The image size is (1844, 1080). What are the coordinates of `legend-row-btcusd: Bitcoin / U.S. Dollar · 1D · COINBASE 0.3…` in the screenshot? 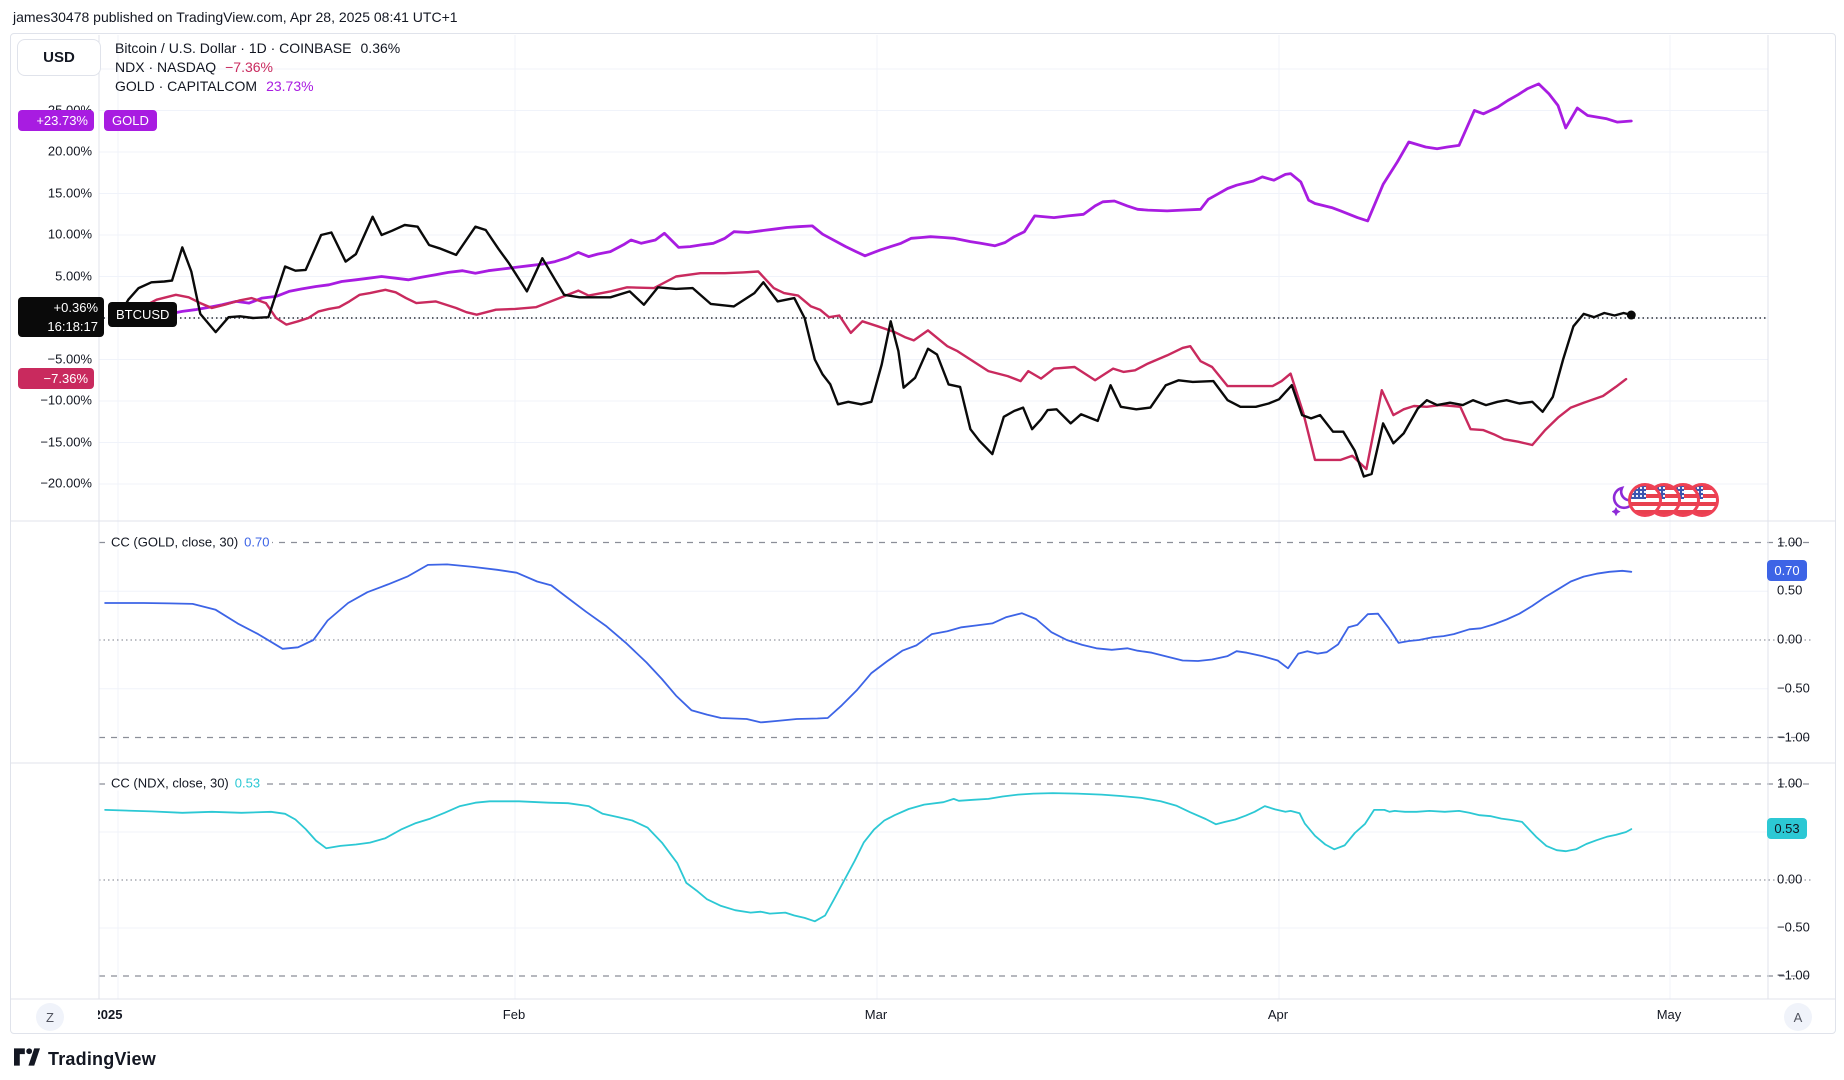 It's located at (257, 48).